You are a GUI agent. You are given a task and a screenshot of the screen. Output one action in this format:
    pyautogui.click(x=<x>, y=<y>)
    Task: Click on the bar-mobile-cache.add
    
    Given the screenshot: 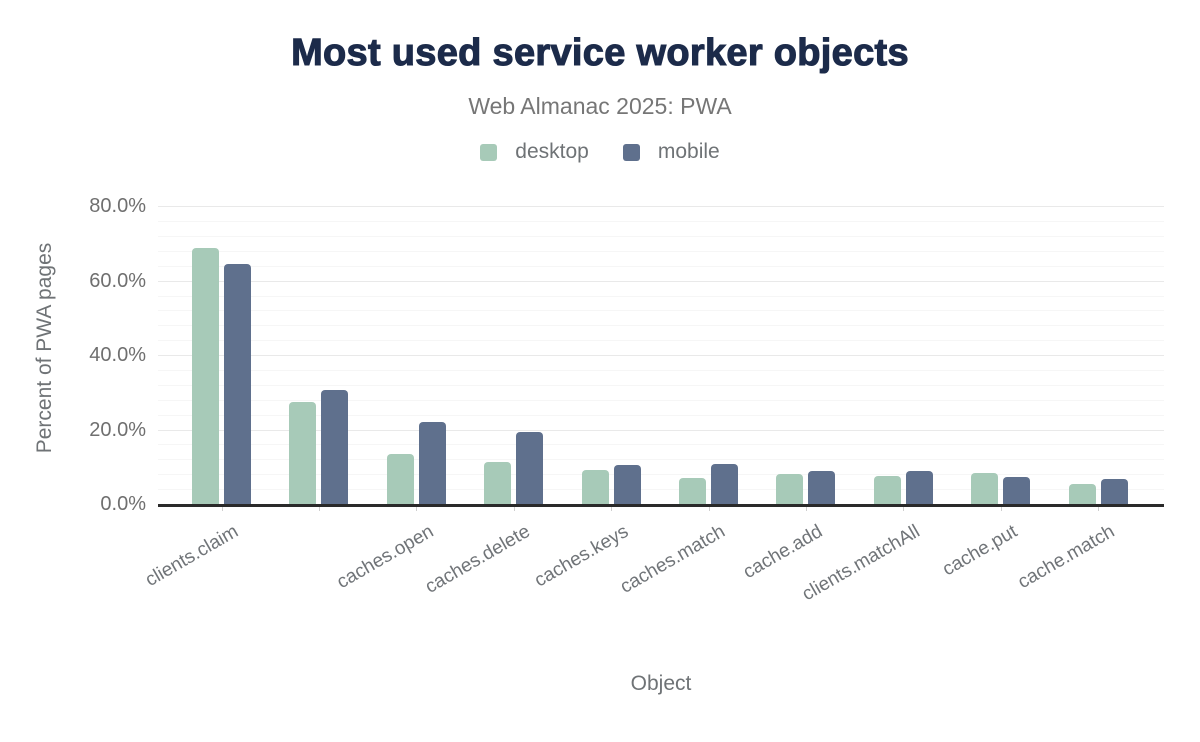 What is the action you would take?
    pyautogui.click(x=822, y=487)
    